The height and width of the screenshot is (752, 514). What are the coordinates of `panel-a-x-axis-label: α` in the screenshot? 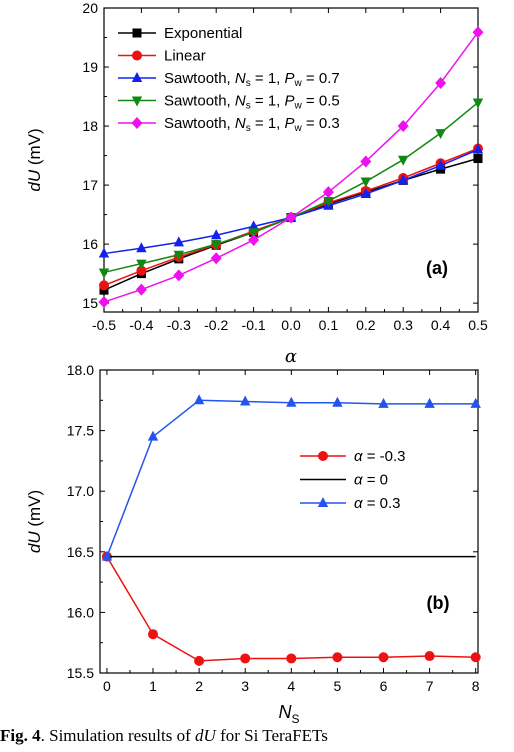 It's located at (291, 356).